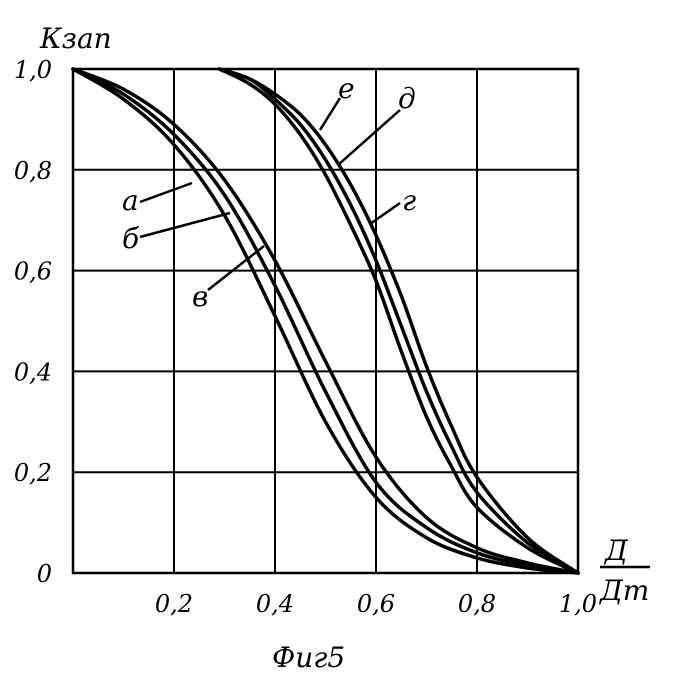 The image size is (677, 683). Describe the element at coordinates (308, 657) in the screenshot. I see `figure-caption: Фиг5` at that location.